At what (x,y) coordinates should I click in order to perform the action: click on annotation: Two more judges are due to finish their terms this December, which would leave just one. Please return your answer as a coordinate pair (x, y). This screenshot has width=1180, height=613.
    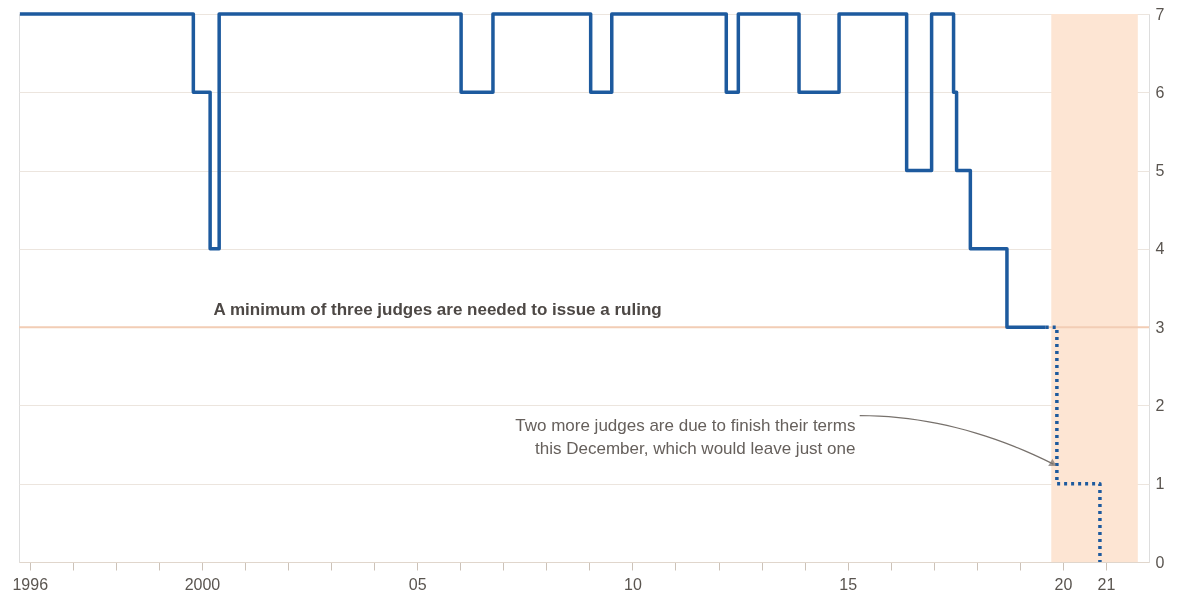
    Looking at the image, I should click on (685, 436).